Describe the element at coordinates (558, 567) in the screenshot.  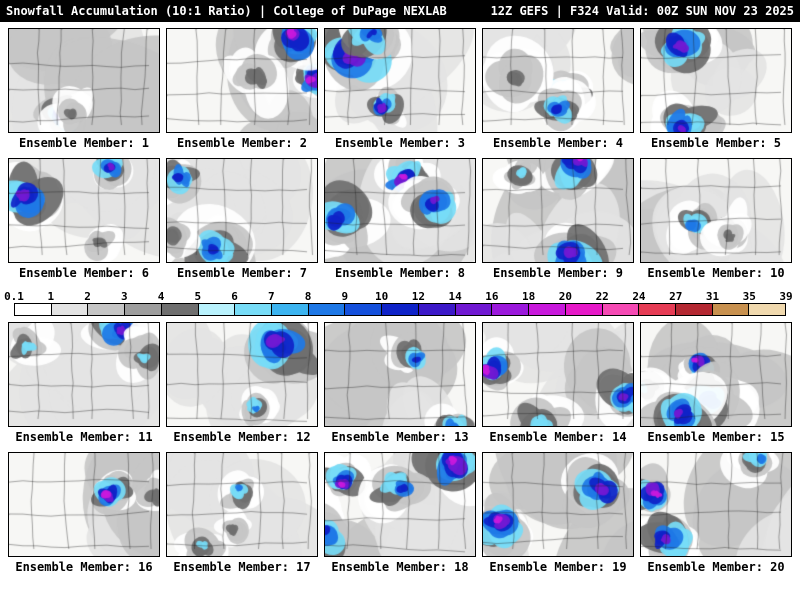
I see `ensemble-member-label: Ensemble Member: 19` at that location.